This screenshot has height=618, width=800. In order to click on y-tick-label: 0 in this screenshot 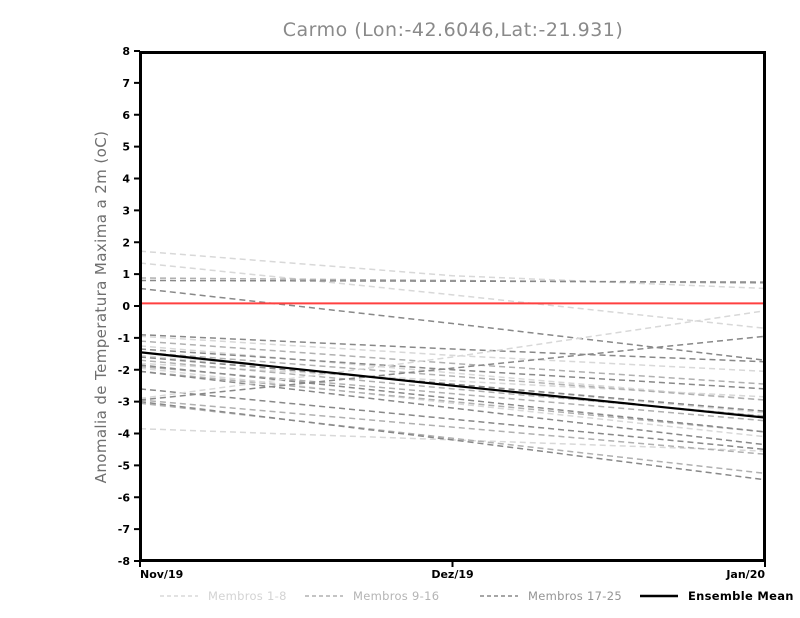, I will do `click(126, 306)`.